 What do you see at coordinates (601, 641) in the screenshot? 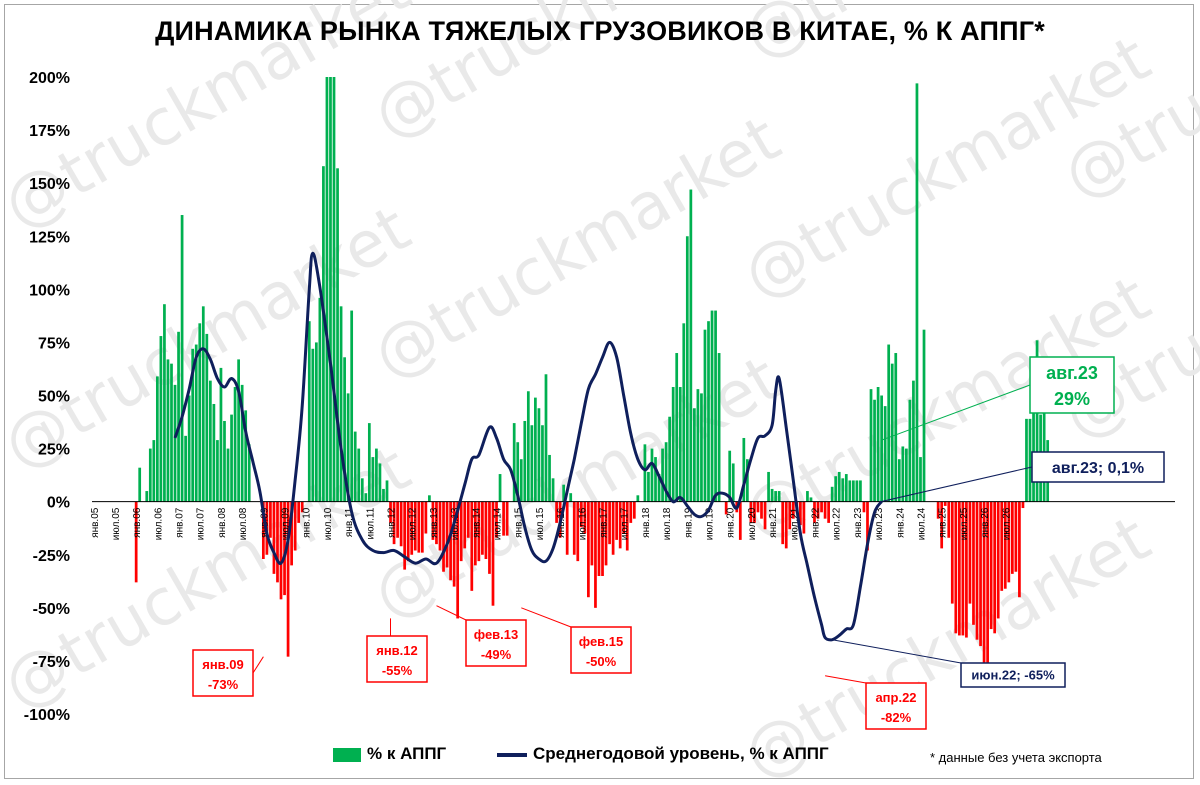
I see `annotation-label: фев.15` at bounding box center [601, 641].